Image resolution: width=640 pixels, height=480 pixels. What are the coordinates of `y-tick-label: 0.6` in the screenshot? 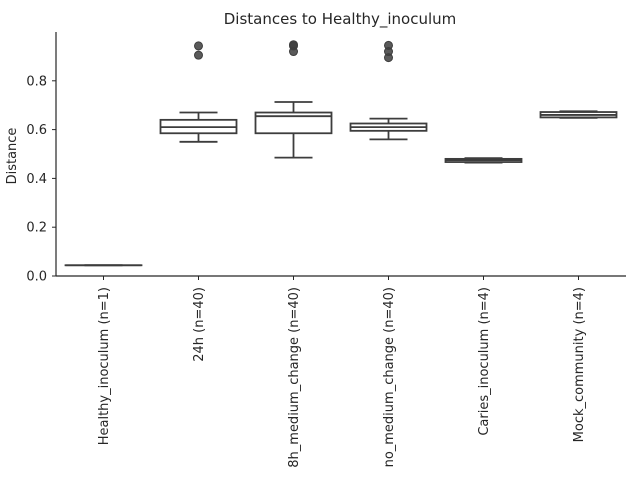 It's located at (36, 130).